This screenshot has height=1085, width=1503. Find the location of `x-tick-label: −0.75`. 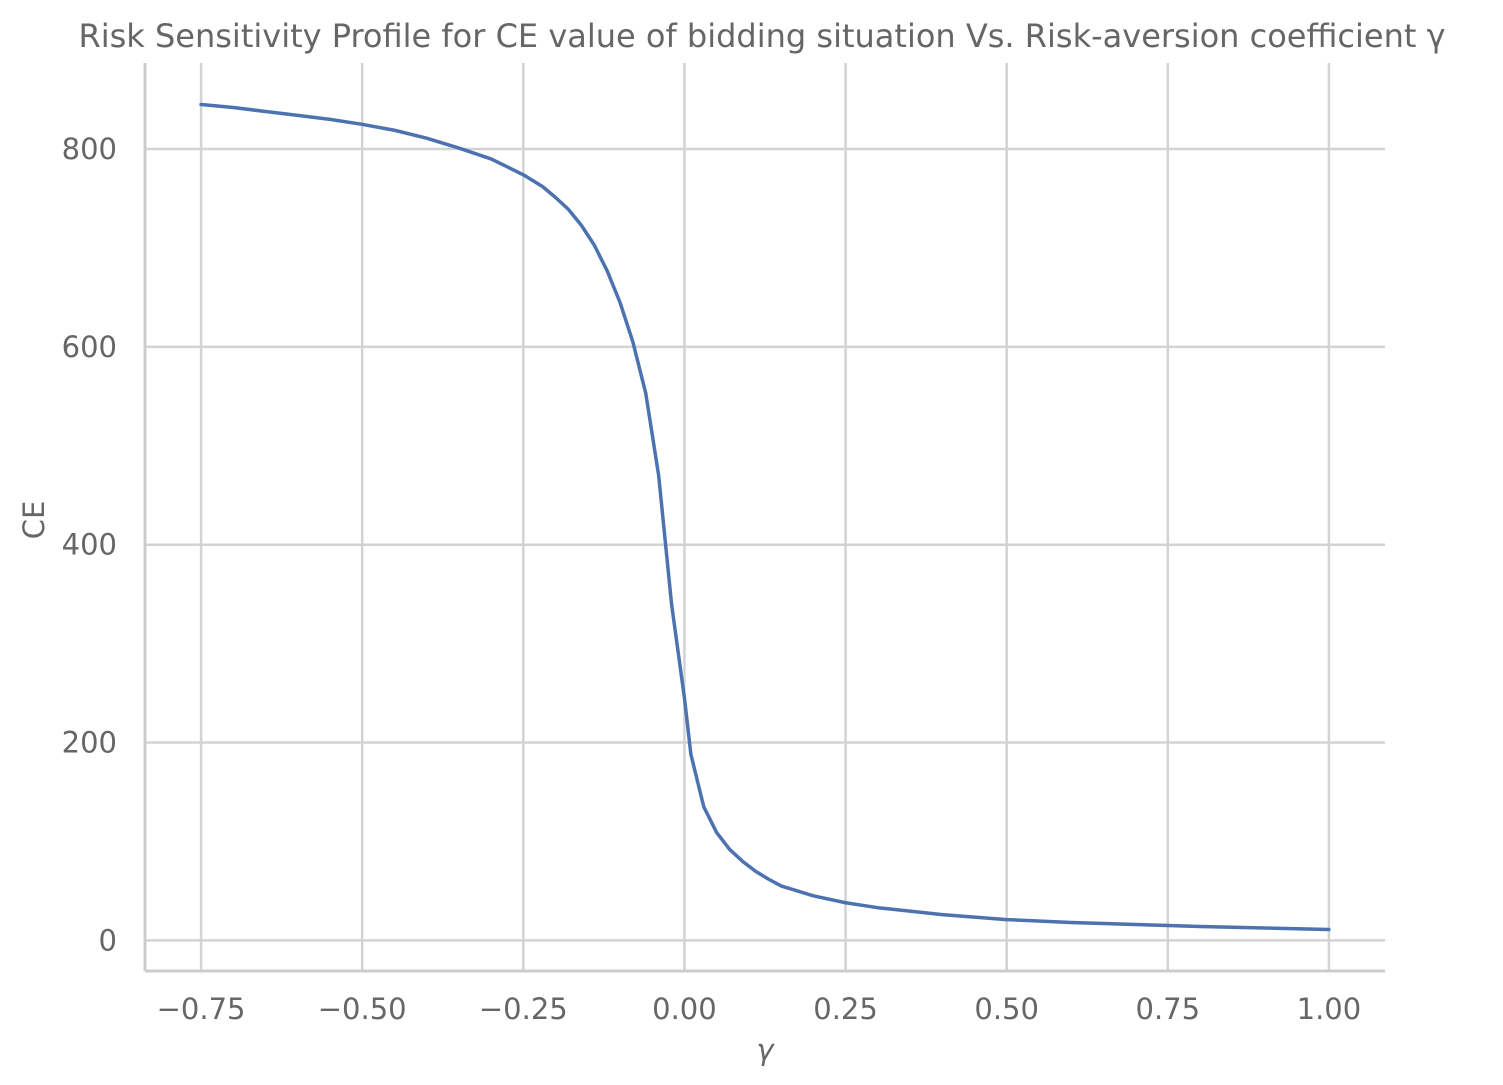

x-tick-label: −0.75 is located at coordinates (201, 1009).